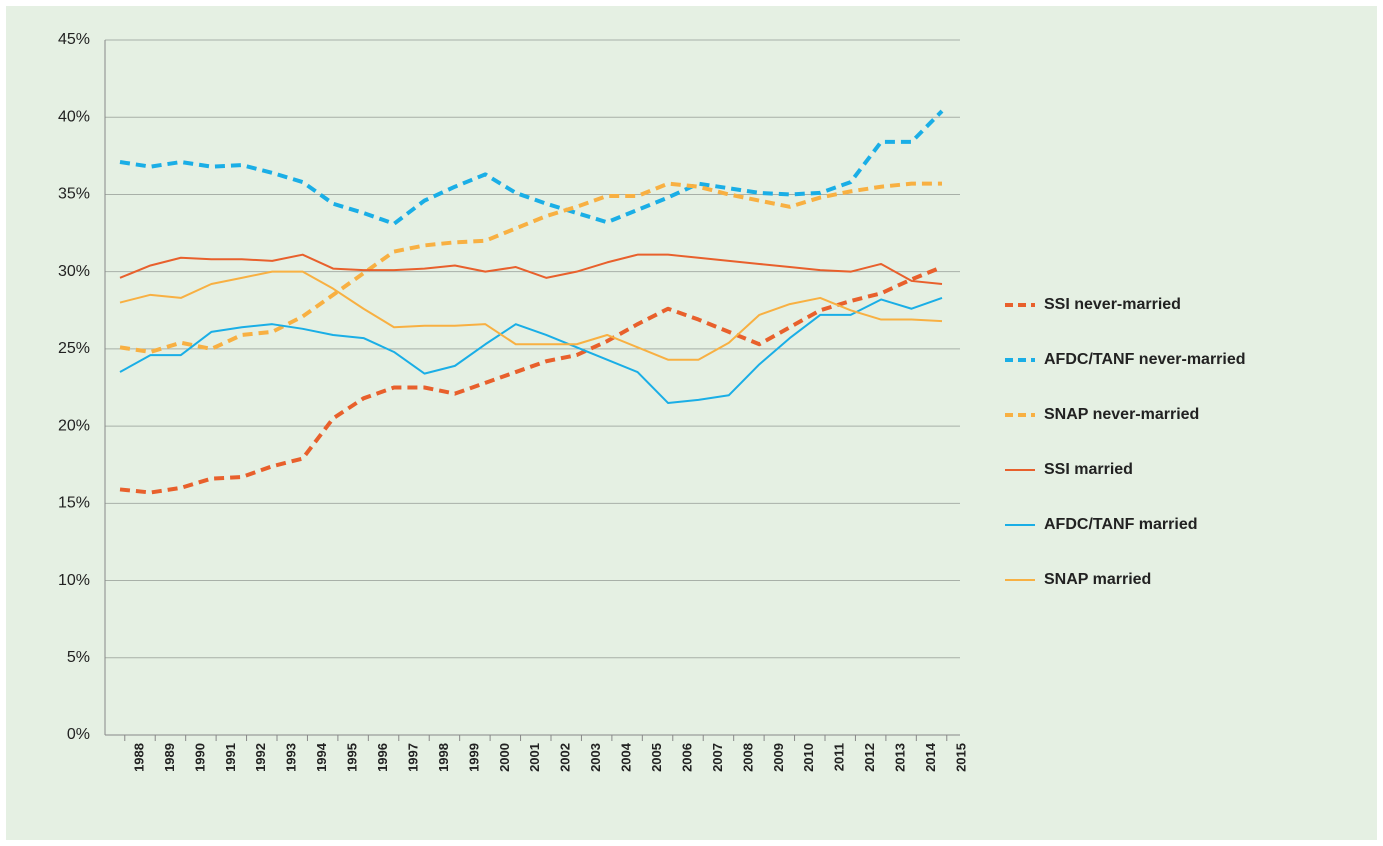 Image resolution: width=1383 pixels, height=846 pixels. I want to click on x-tick-label: 1993, so click(291, 757).